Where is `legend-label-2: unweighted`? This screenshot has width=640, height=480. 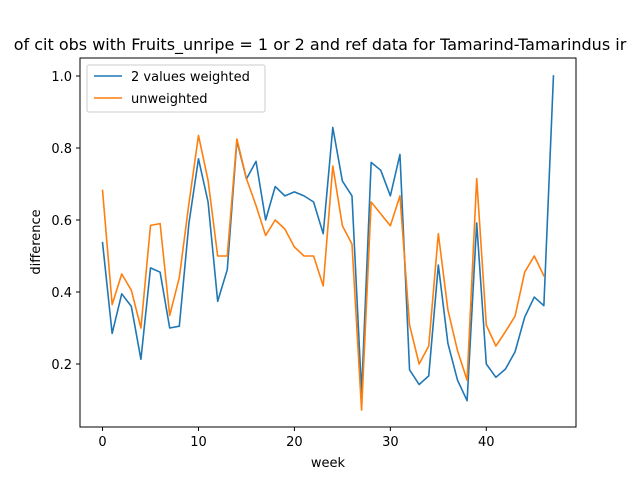
legend-label-2: unweighted is located at coordinates (169, 99).